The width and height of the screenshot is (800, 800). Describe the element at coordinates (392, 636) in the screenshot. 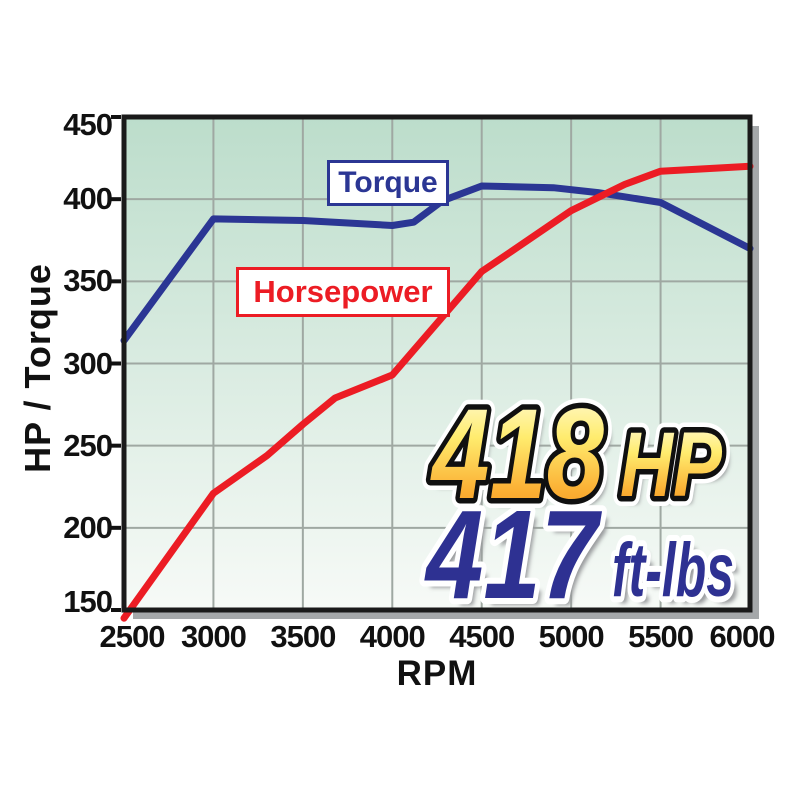

I see `x-tick-label: 4000` at that location.